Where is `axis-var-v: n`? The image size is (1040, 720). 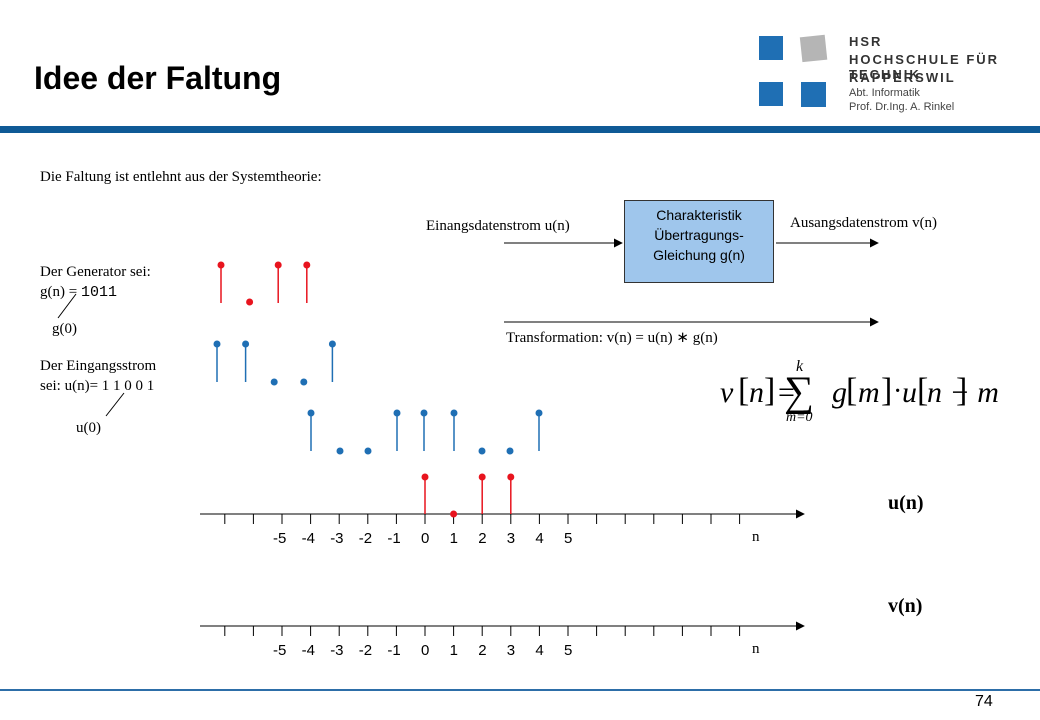 axis-var-v: n is located at coordinates (756, 649).